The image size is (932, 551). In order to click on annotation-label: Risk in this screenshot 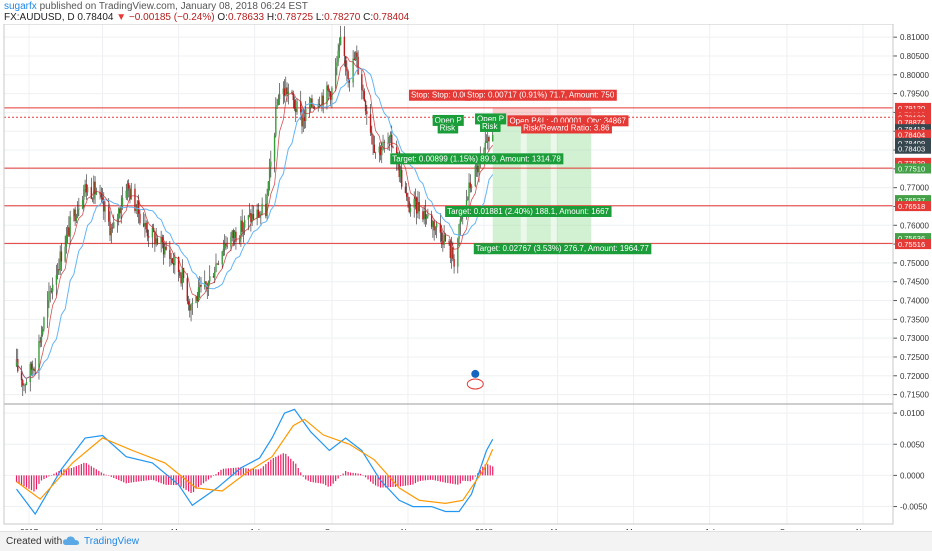, I will do `click(448, 127)`.